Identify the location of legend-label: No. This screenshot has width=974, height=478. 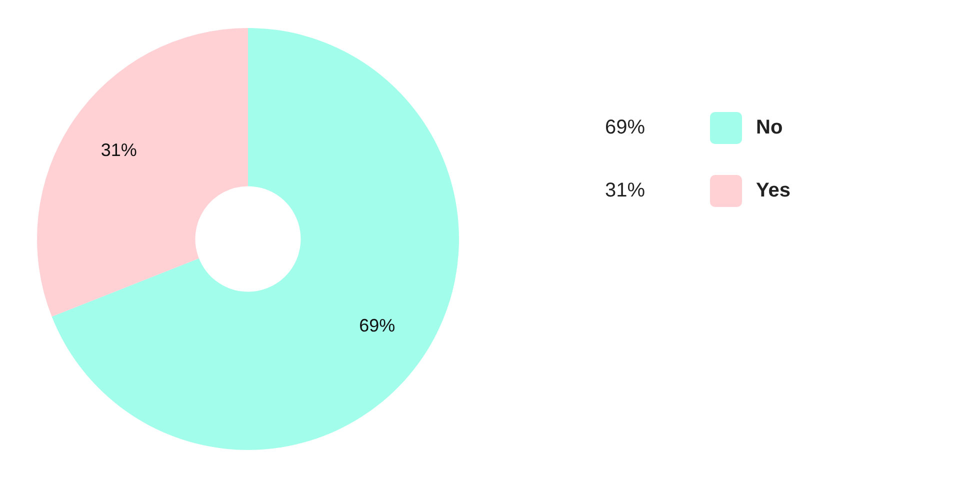
(769, 127).